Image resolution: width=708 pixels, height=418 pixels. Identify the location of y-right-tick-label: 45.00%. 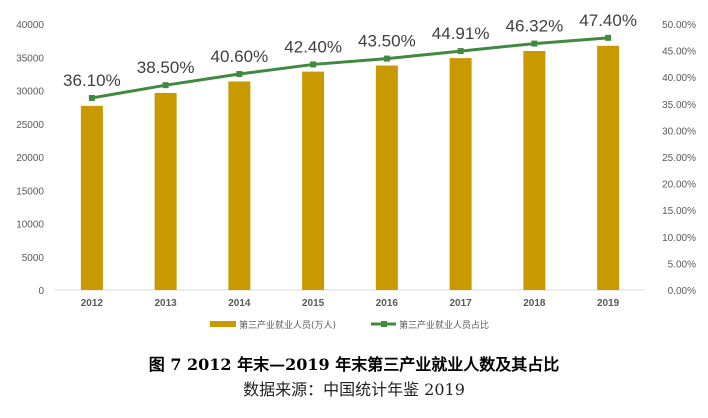
(679, 52).